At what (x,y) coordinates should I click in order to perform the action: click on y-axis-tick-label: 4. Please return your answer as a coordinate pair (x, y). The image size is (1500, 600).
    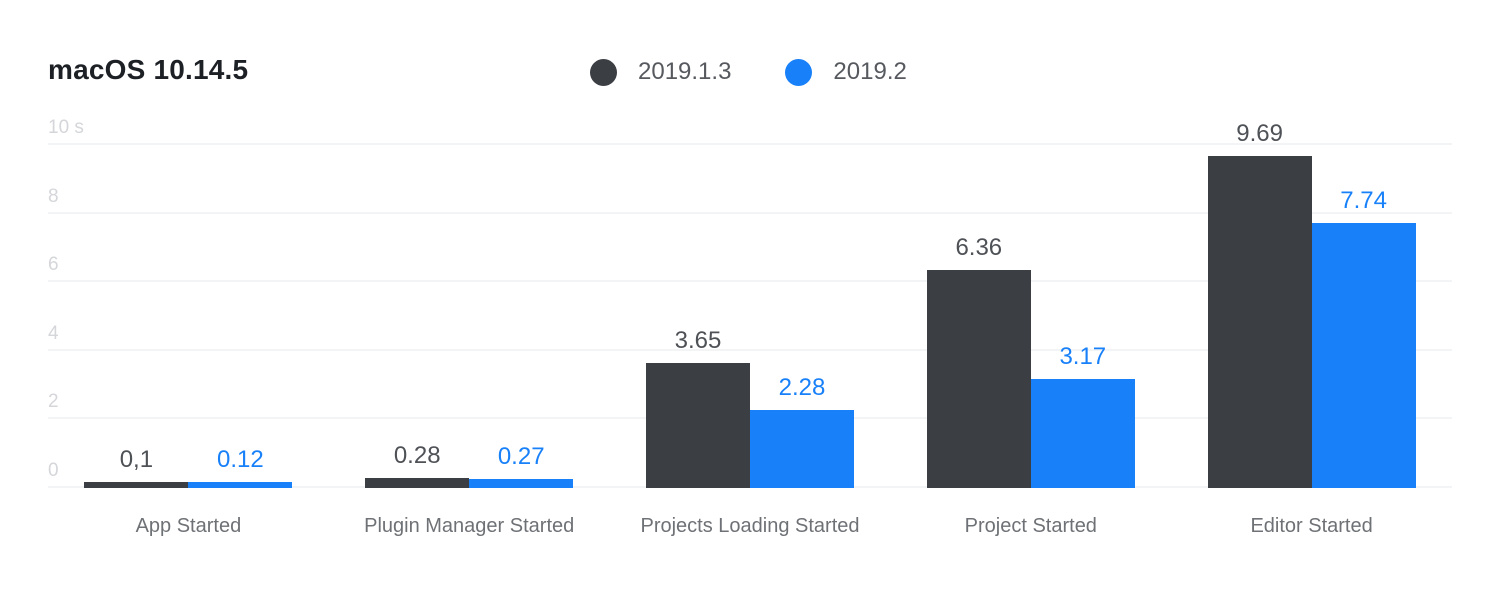
    Looking at the image, I should click on (53, 333).